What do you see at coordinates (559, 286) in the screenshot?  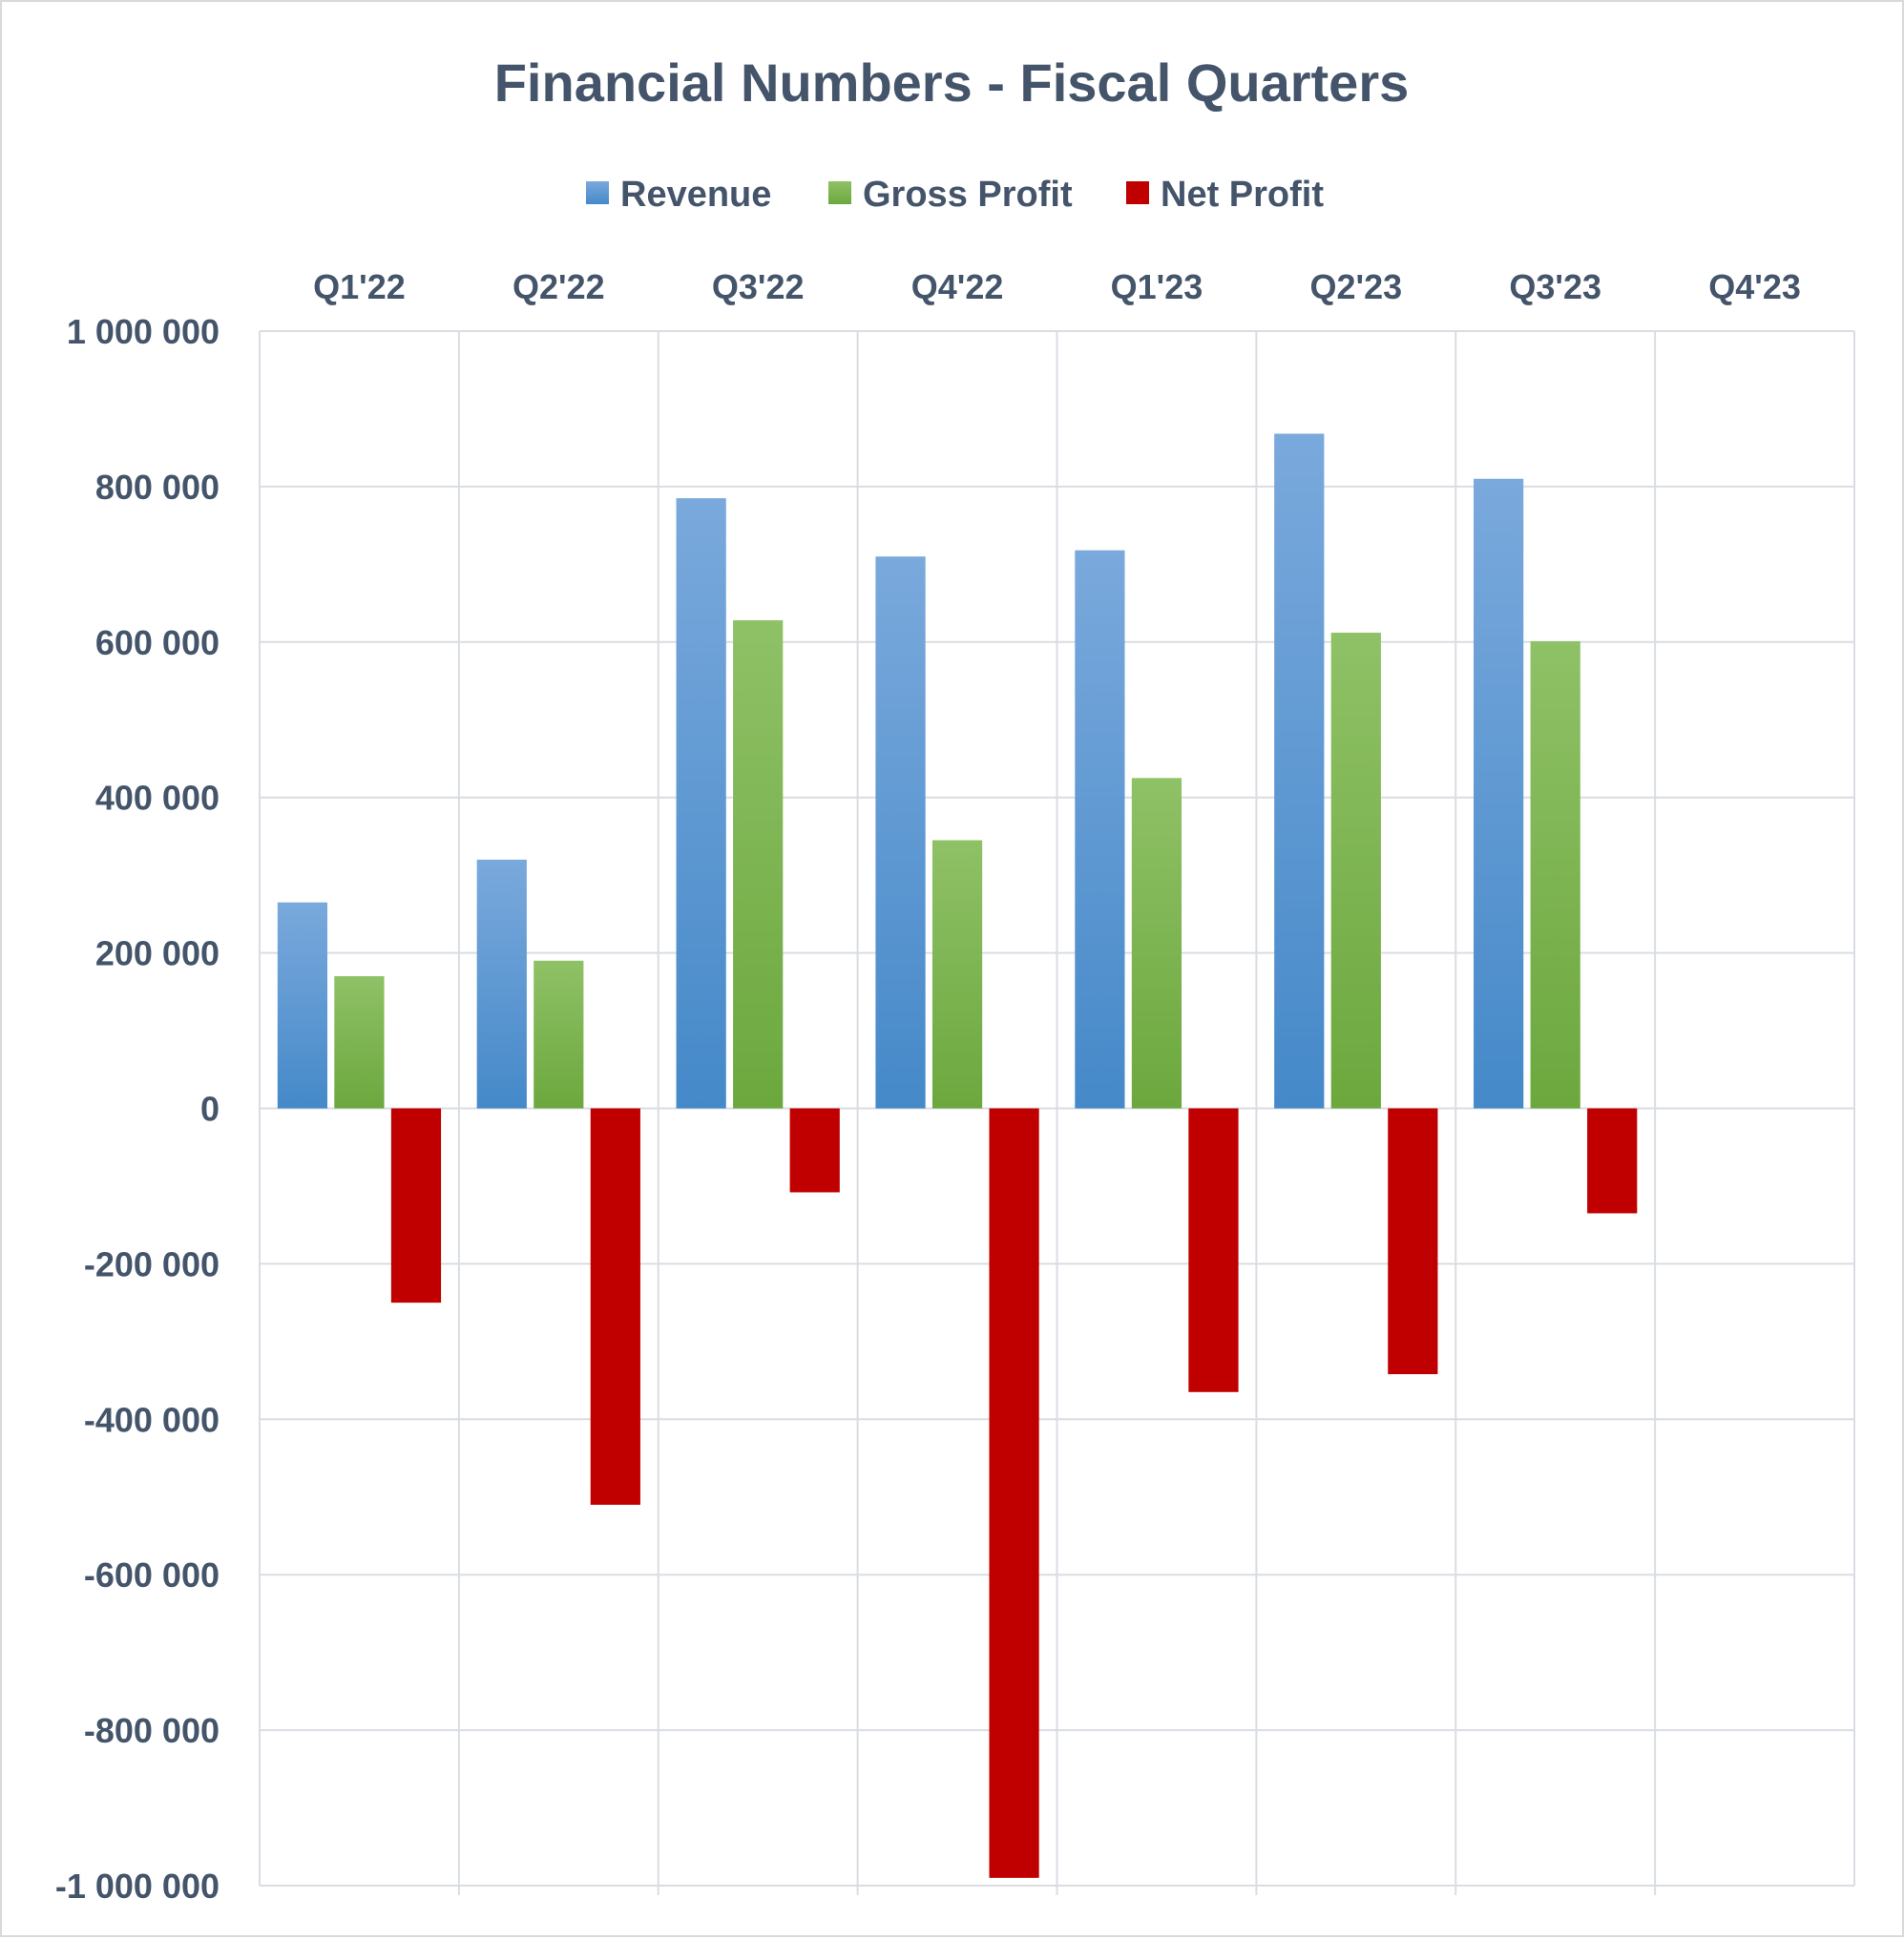 I see `category-label: Q2'22` at bounding box center [559, 286].